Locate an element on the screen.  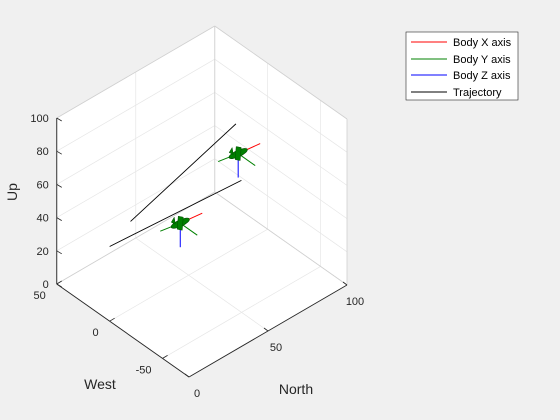
z-tick-label: 80 is located at coordinates (43, 152).